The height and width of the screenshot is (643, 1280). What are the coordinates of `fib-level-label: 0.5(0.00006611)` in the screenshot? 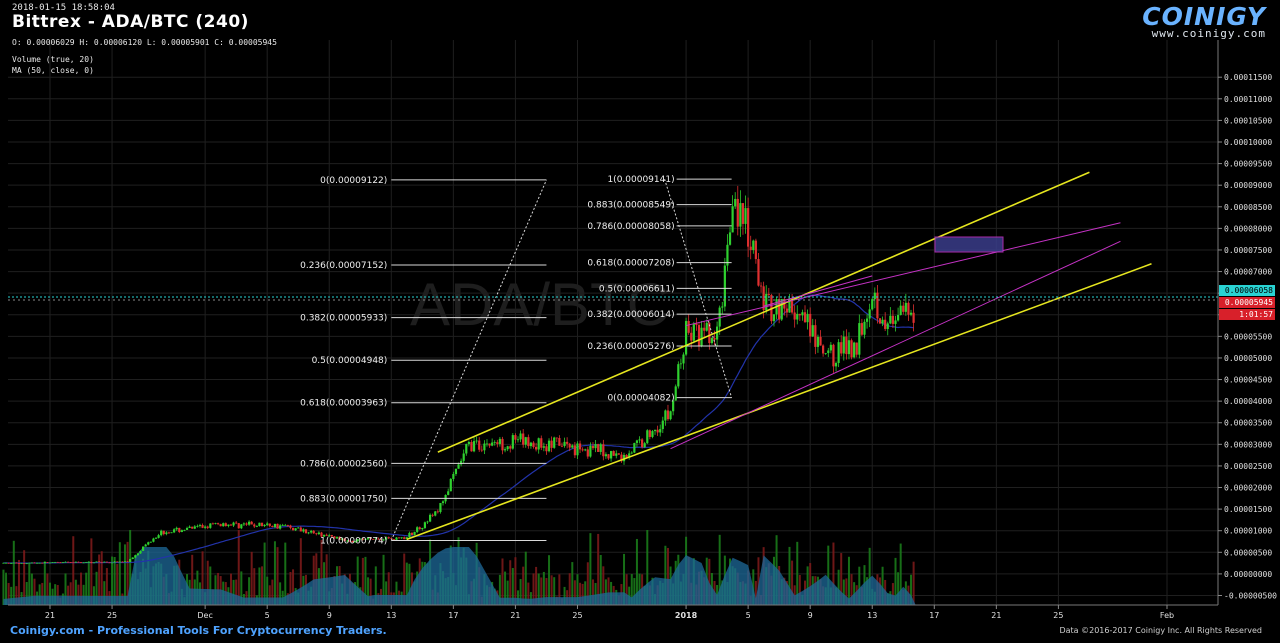 It's located at (637, 289).